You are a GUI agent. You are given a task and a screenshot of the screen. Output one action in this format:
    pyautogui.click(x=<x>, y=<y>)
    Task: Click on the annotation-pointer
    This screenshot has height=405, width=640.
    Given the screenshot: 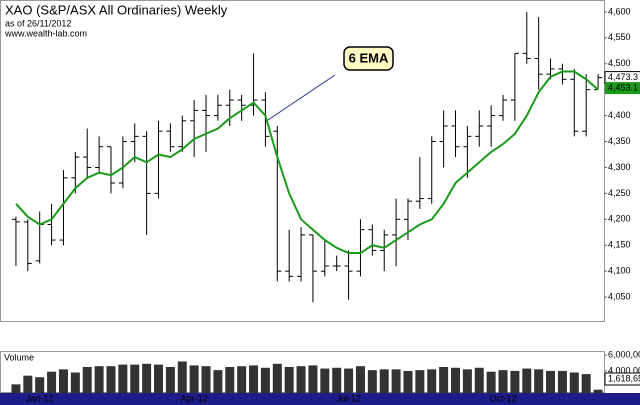 What is the action you would take?
    pyautogui.click(x=300, y=98)
    